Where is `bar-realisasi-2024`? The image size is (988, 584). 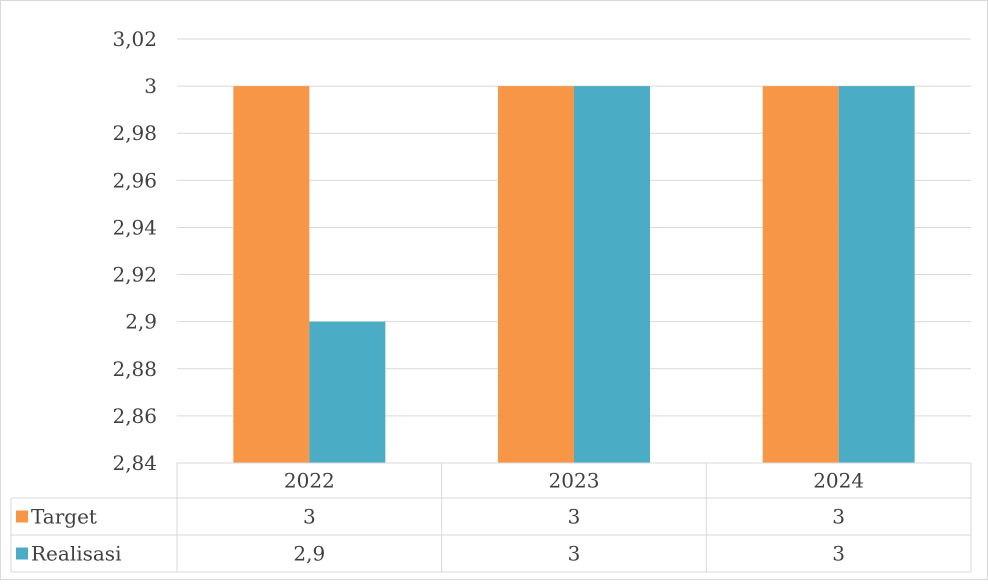
bar-realisasi-2024 is located at coordinates (876, 274).